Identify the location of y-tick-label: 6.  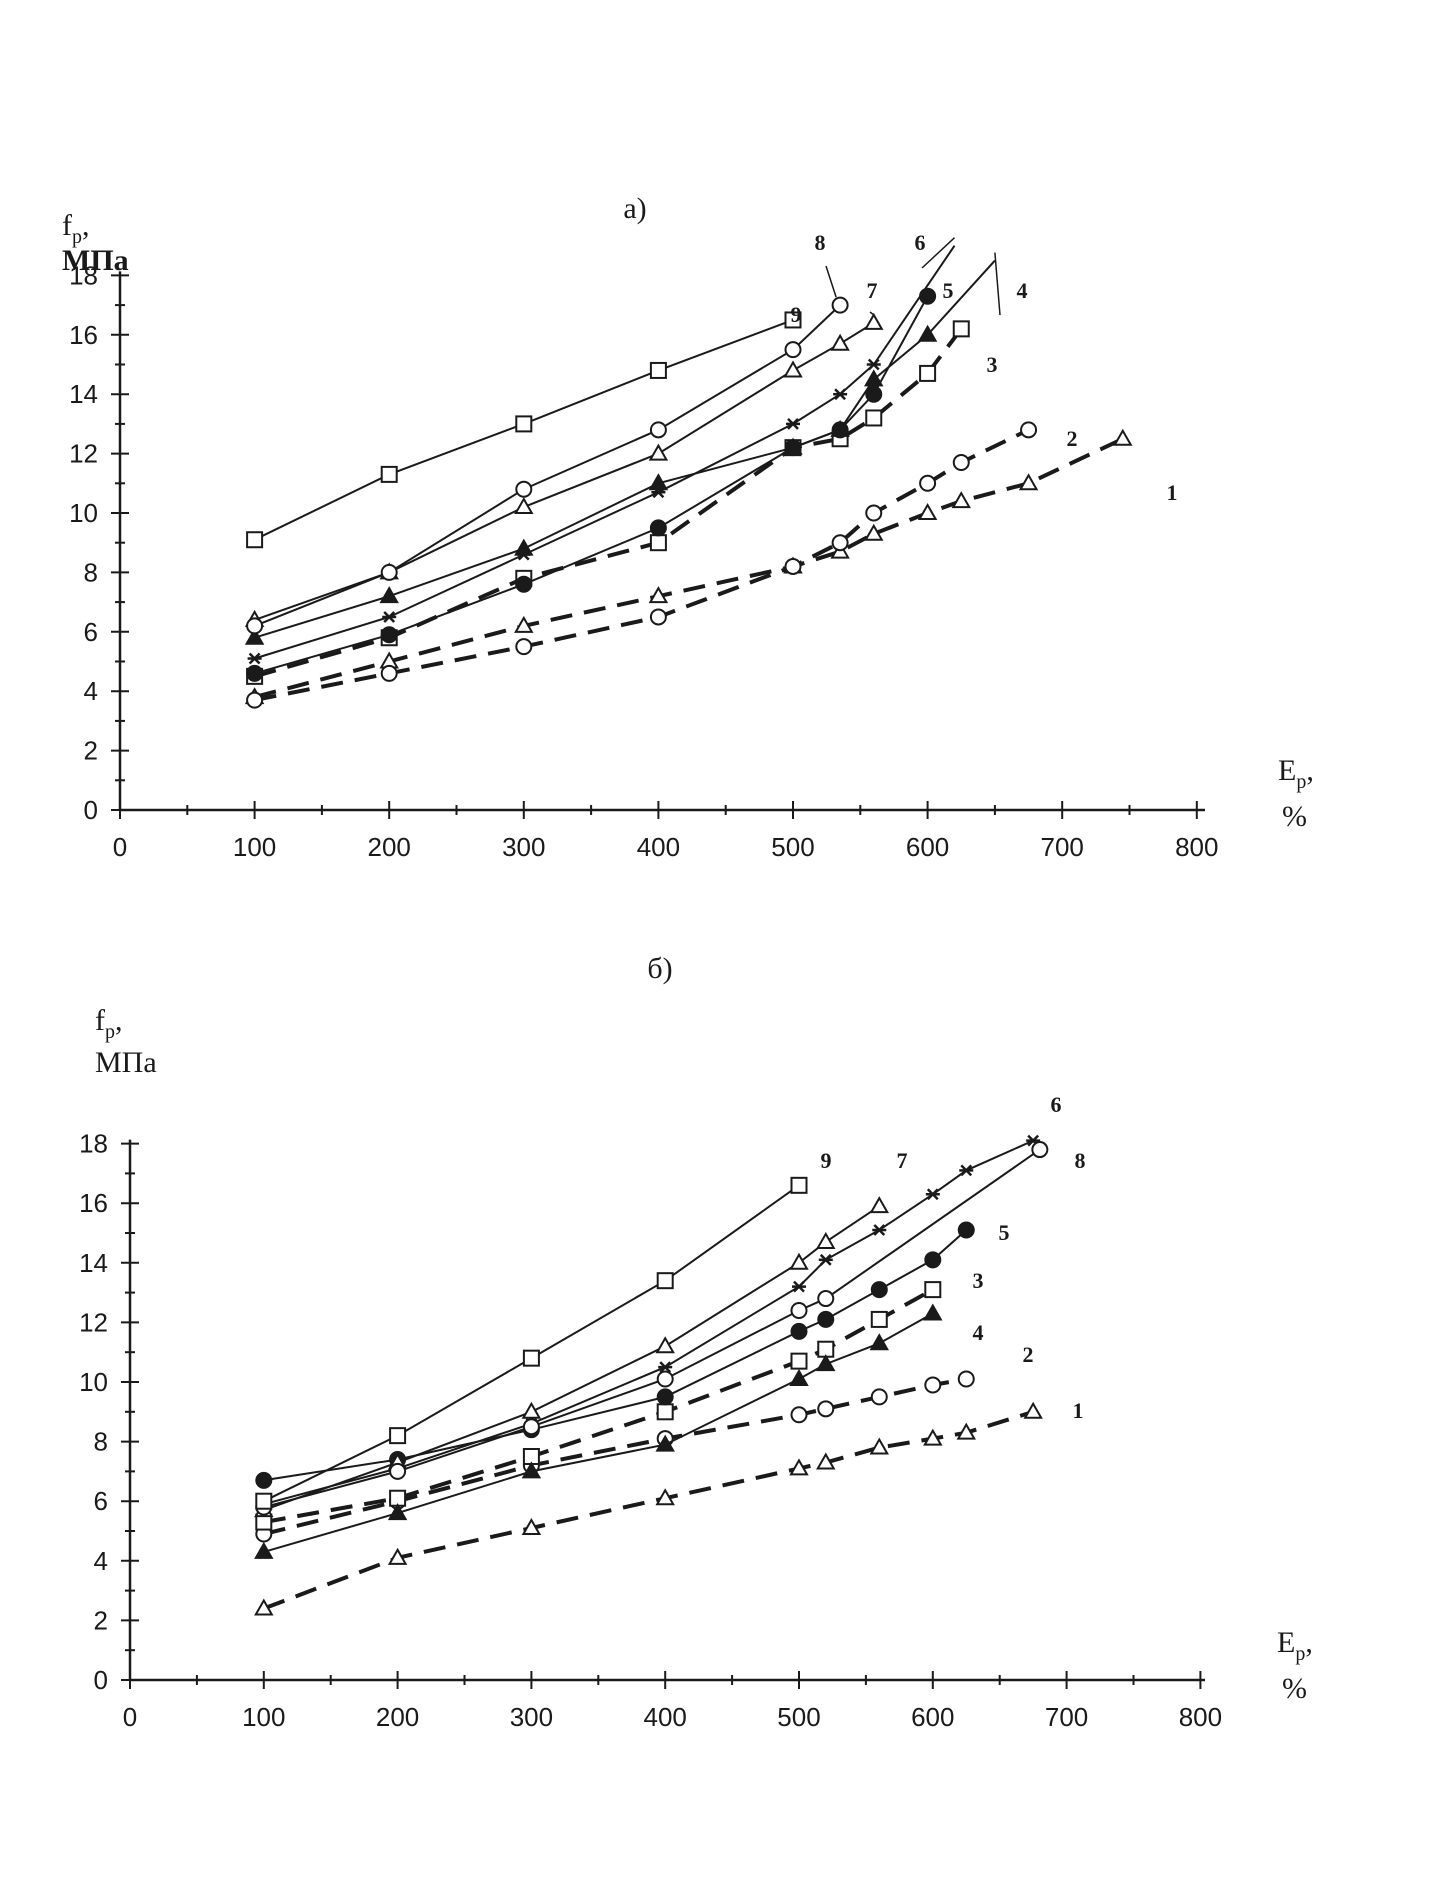
(91, 632).